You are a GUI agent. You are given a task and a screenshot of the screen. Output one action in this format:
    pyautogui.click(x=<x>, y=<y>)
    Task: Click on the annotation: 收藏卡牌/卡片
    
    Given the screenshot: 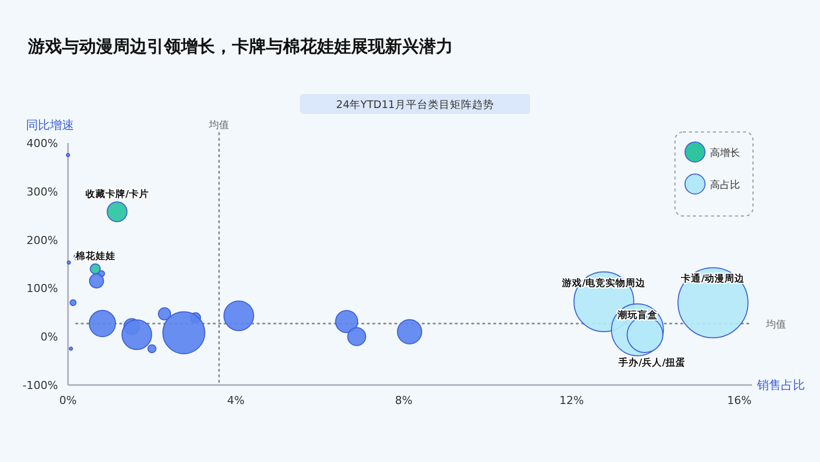 What is the action you would take?
    pyautogui.click(x=117, y=194)
    